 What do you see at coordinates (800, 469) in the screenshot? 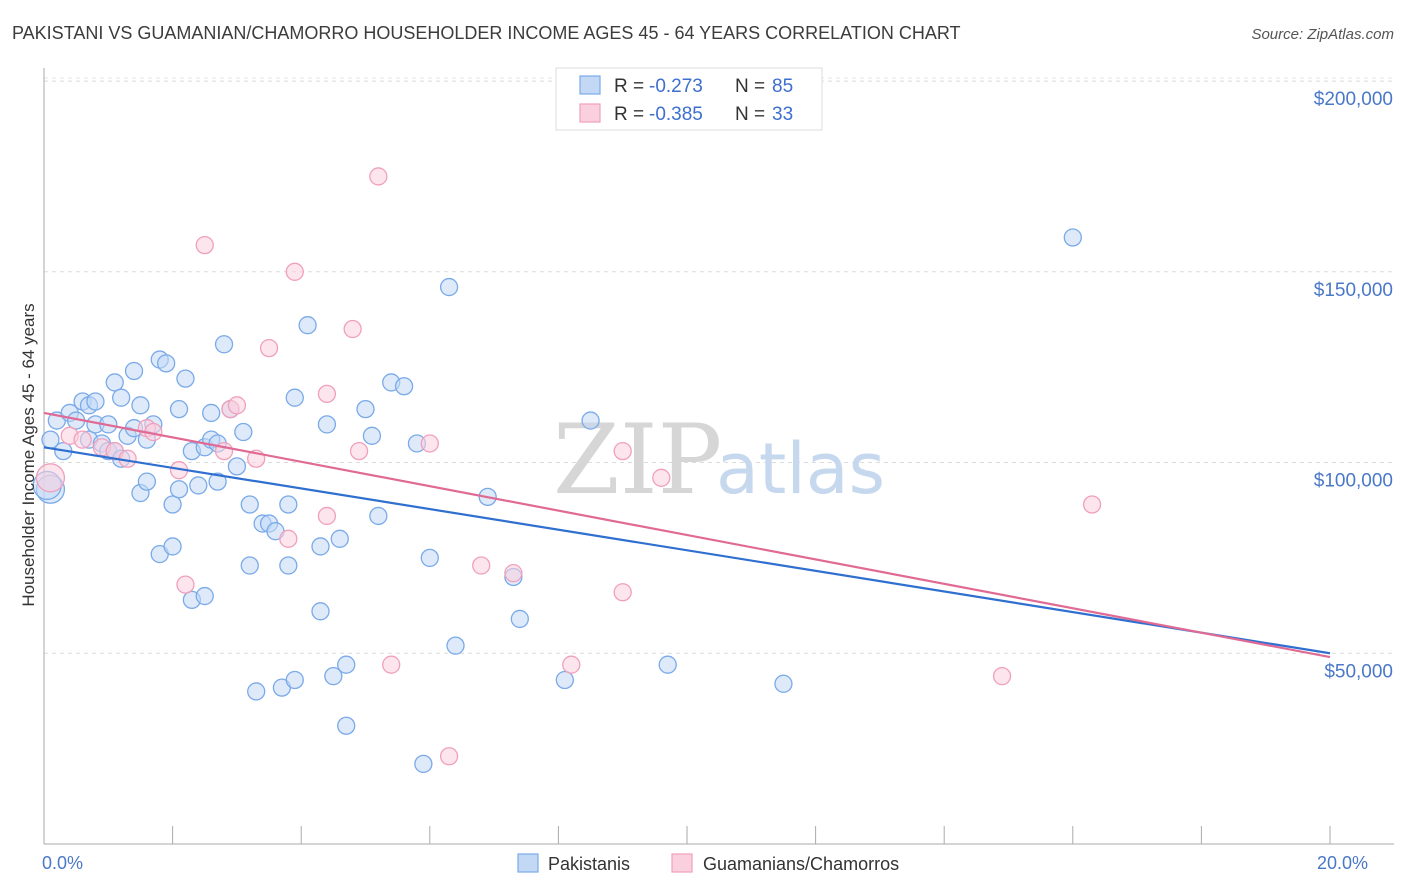
I see `watermark-atlas: atlas` at bounding box center [800, 469].